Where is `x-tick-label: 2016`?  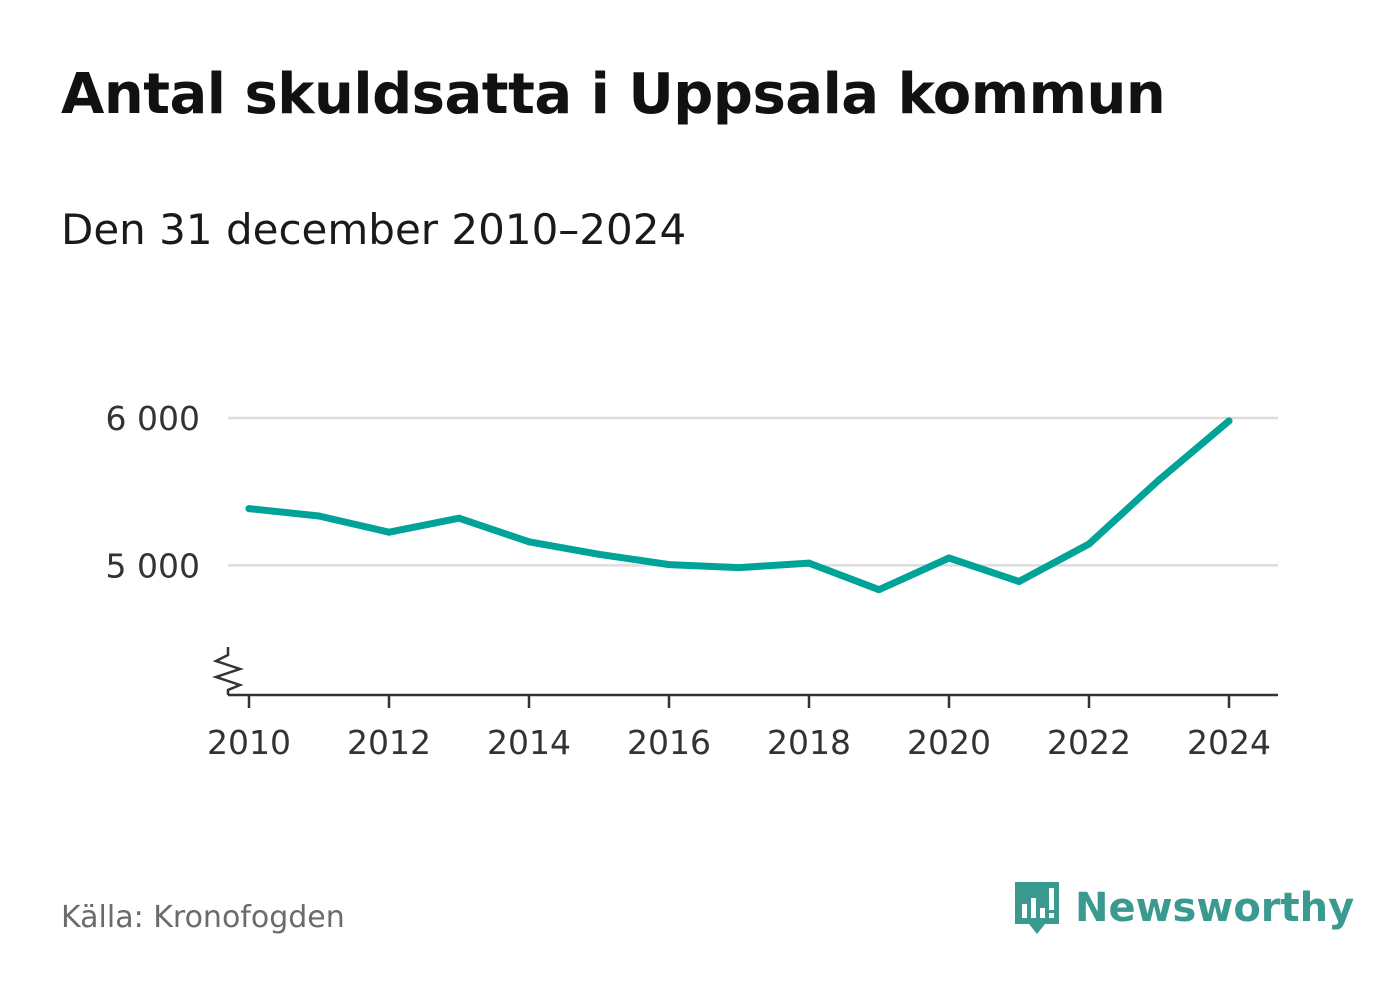
x-tick-label: 2016 is located at coordinates (669, 742).